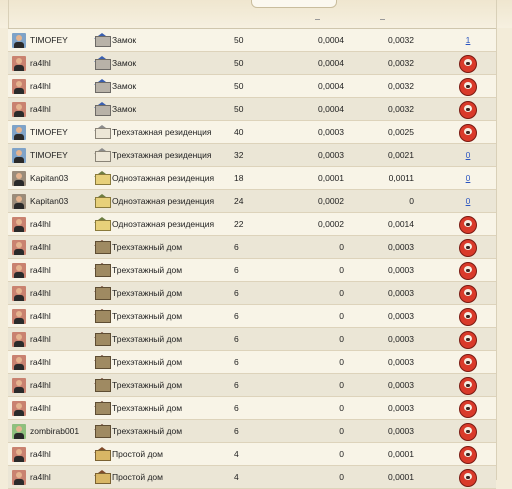 This screenshot has width=512, height=489. I want to click on table-row: ra4lhl Замок 50 0,0004 0,0032, so click(252, 109).